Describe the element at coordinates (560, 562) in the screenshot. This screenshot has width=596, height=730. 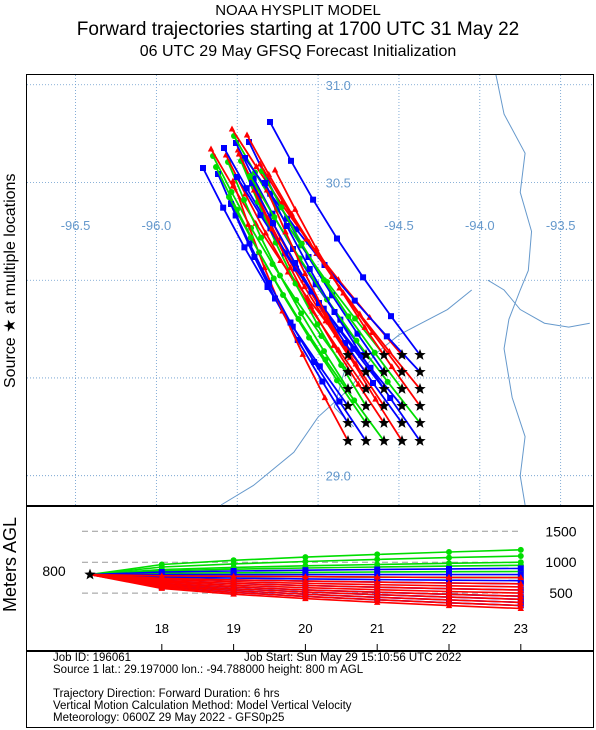
I see `height-tick-label: 1000` at that location.